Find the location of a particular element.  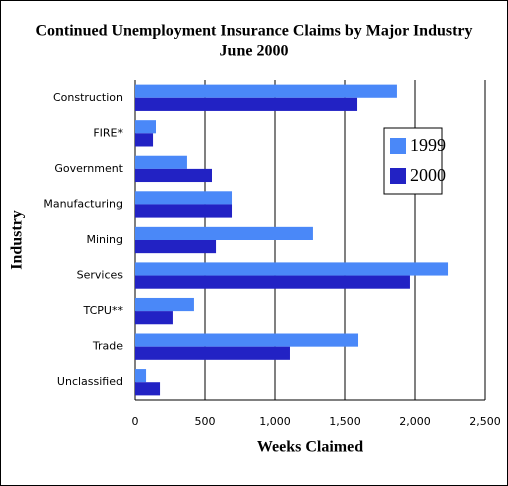

y-tick-label: Mining is located at coordinates (104, 239).